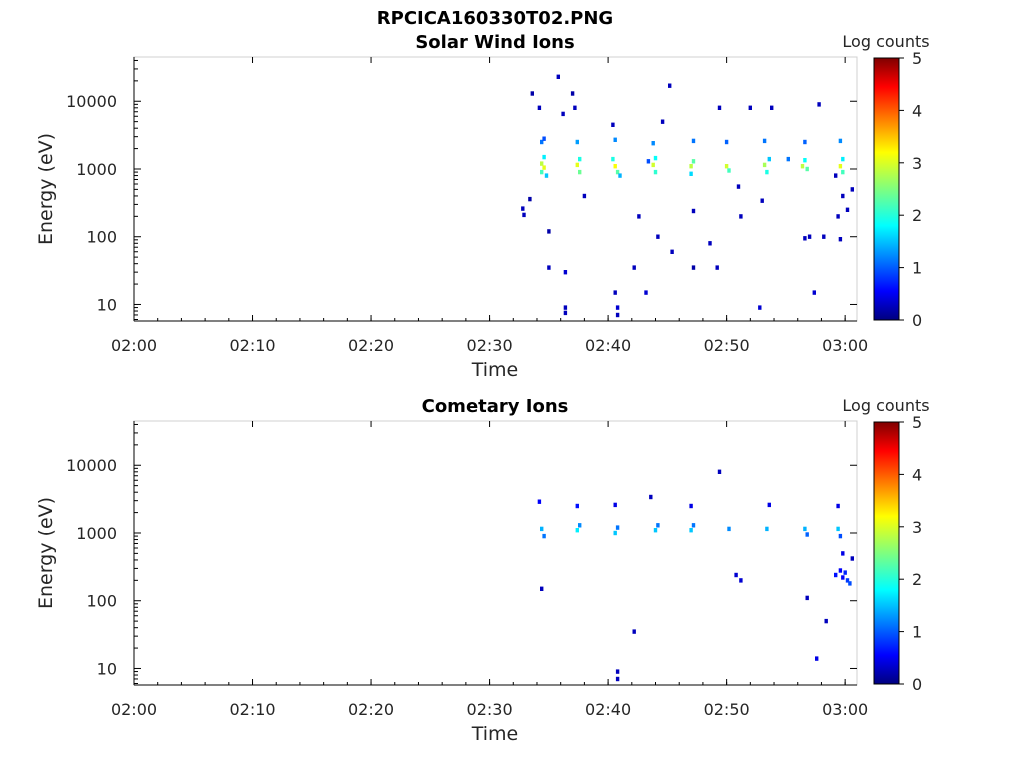 The height and width of the screenshot is (768, 1024). I want to click on y-tick-label: 100, so click(101, 237).